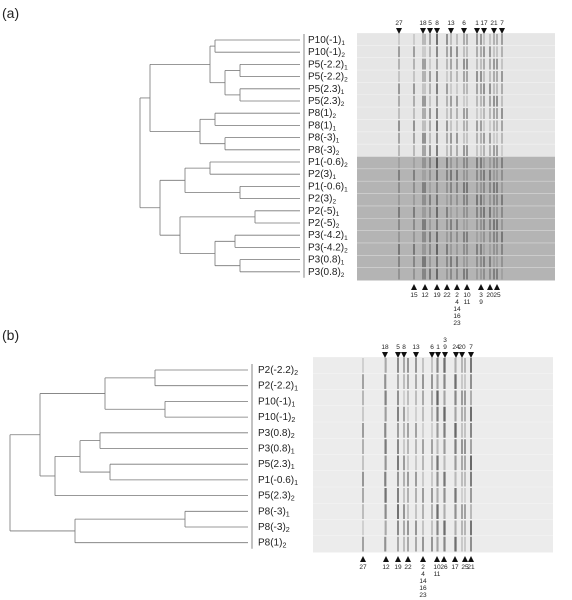  What do you see at coordinates (404, 347) in the screenshot?
I see `band-label: 8` at bounding box center [404, 347].